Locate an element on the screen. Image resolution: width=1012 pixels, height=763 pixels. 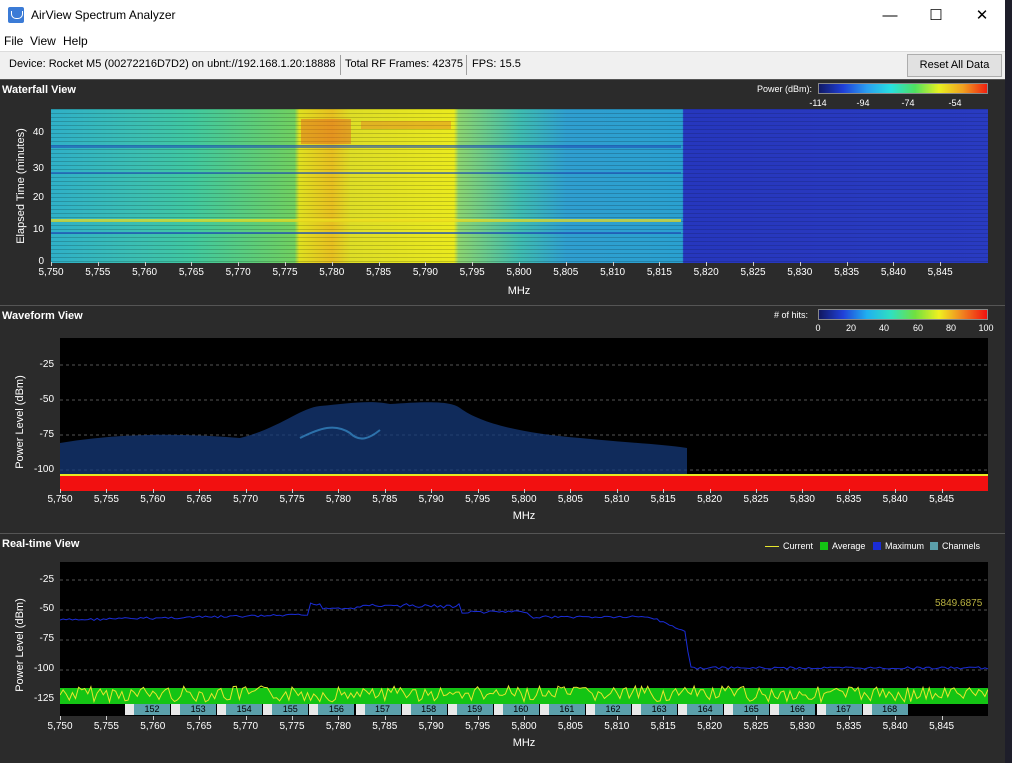
channel-164: 164 is located at coordinates (705, 709).